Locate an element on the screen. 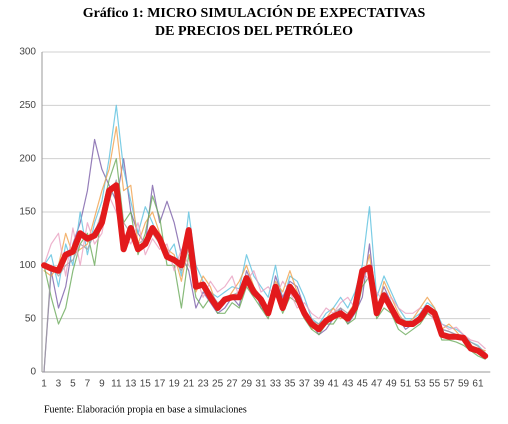 This screenshot has width=508, height=424. y-tick-label: 150 is located at coordinates (27, 212).